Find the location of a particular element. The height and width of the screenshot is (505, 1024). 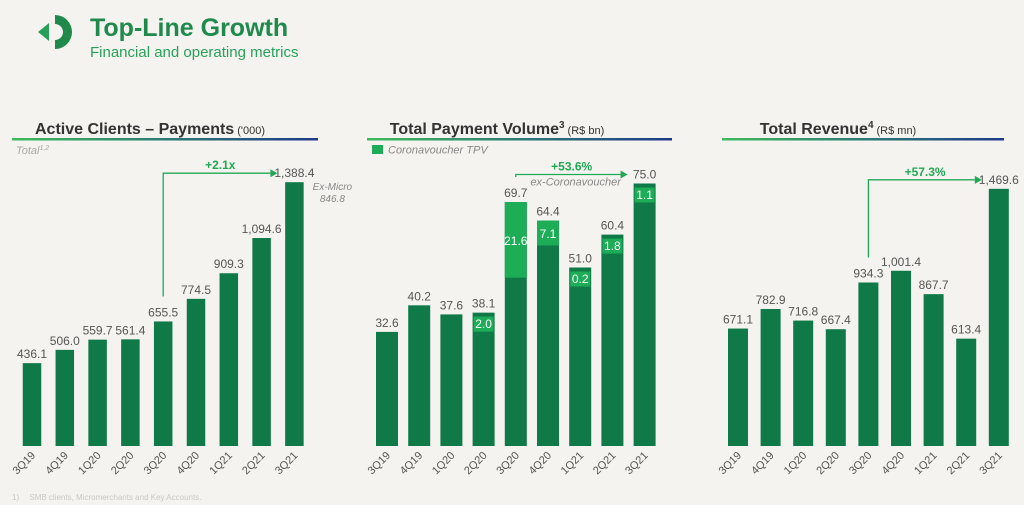

data-label: 909.3 is located at coordinates (229, 264).